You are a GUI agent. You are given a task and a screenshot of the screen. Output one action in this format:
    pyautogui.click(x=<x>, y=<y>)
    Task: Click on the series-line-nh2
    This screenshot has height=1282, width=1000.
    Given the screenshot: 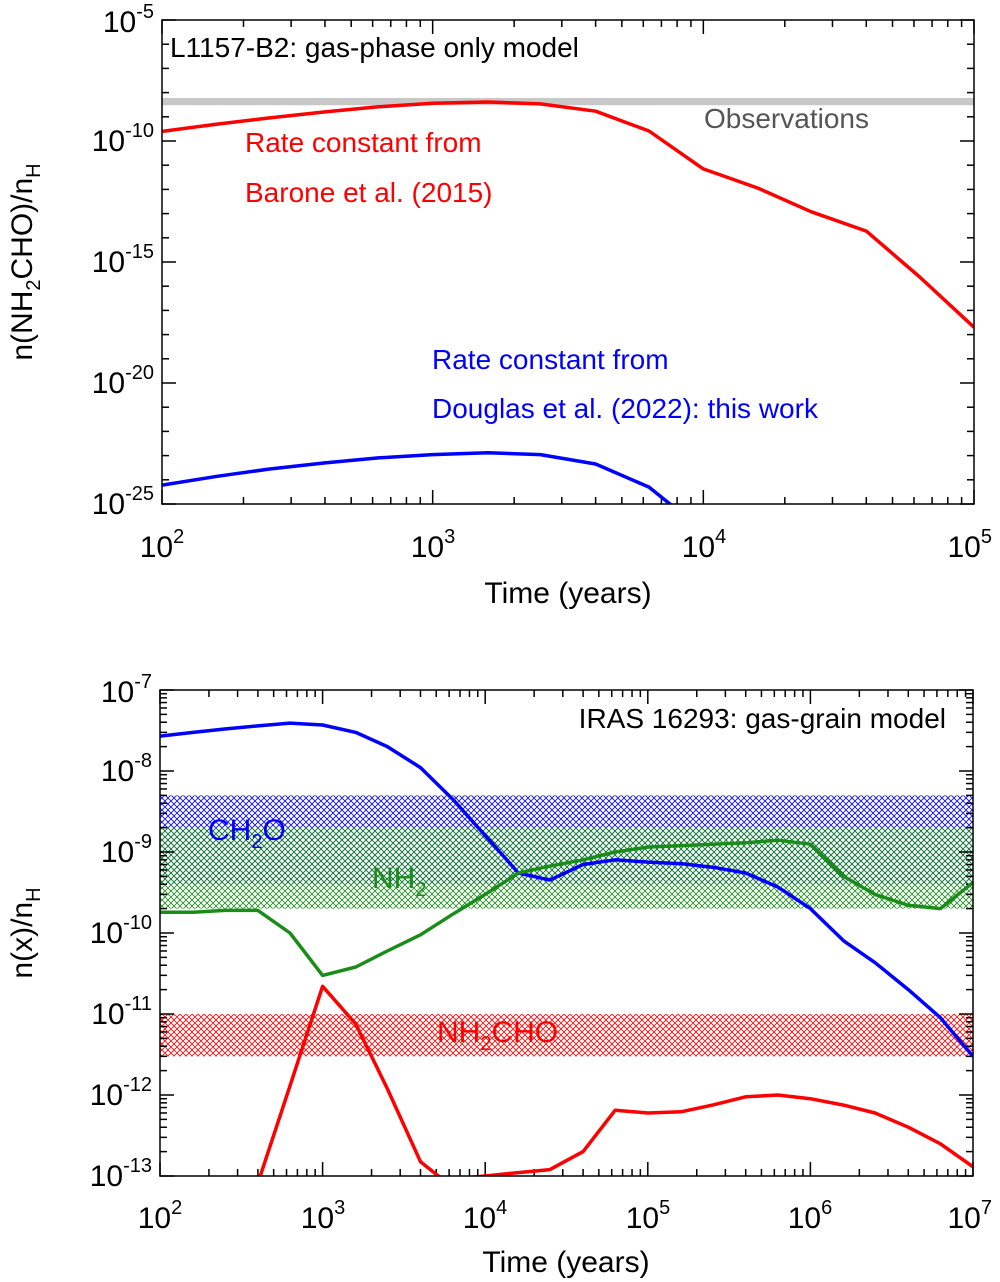 What is the action you would take?
    pyautogui.click(x=566, y=908)
    